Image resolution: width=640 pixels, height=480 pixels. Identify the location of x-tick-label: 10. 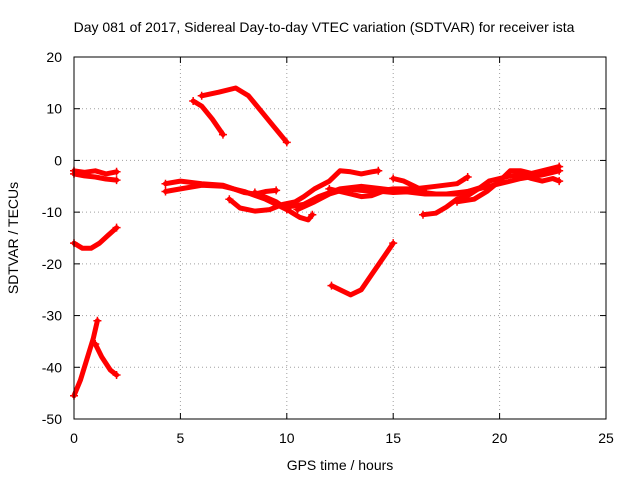
(287, 438).